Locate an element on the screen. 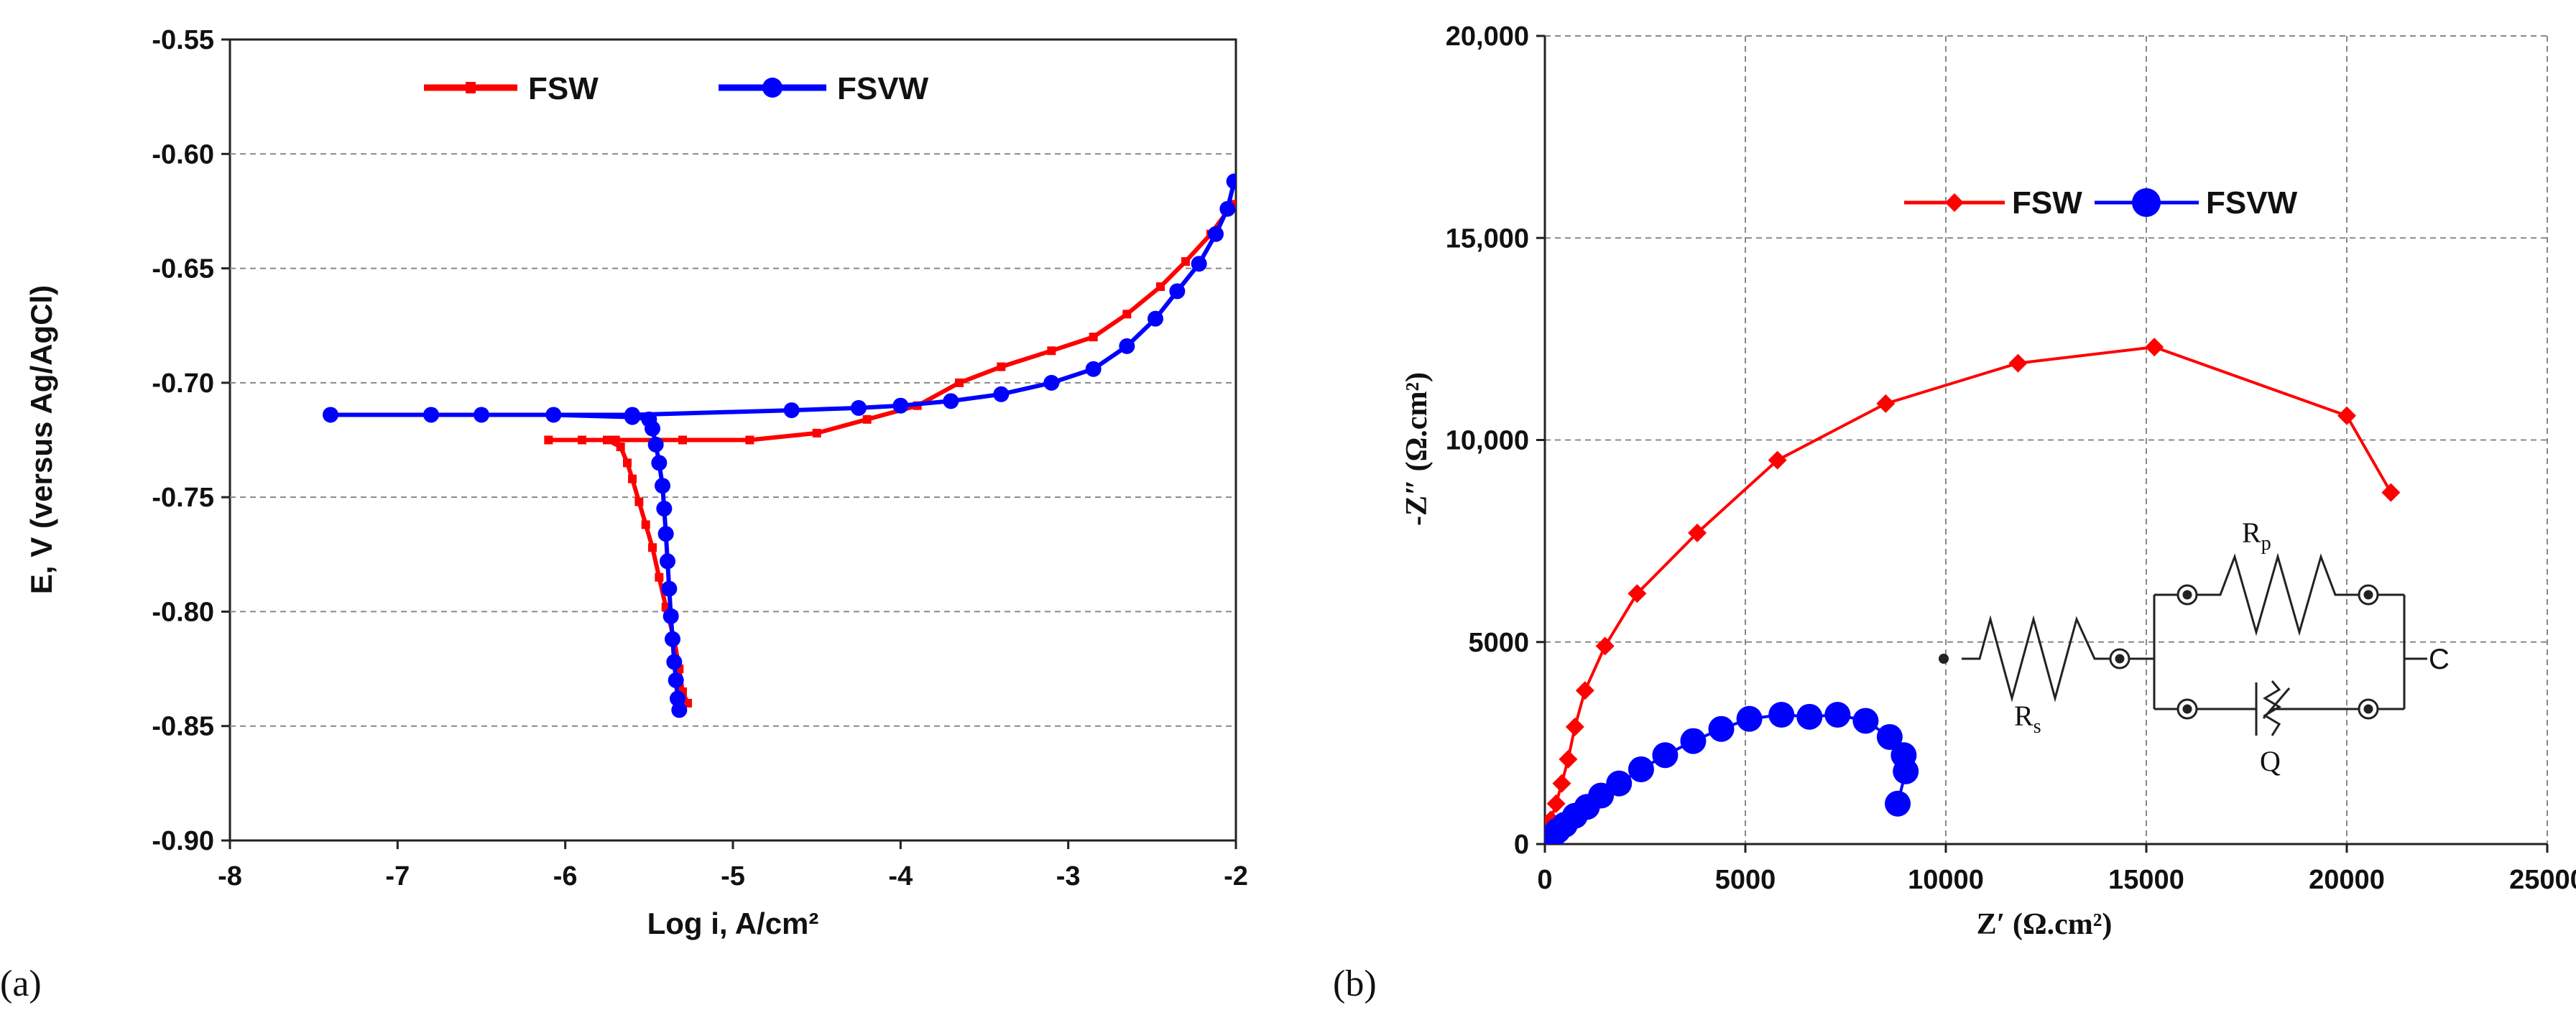 This screenshot has width=2576, height=1010. rs-resistor-icon is located at coordinates (2036, 659).